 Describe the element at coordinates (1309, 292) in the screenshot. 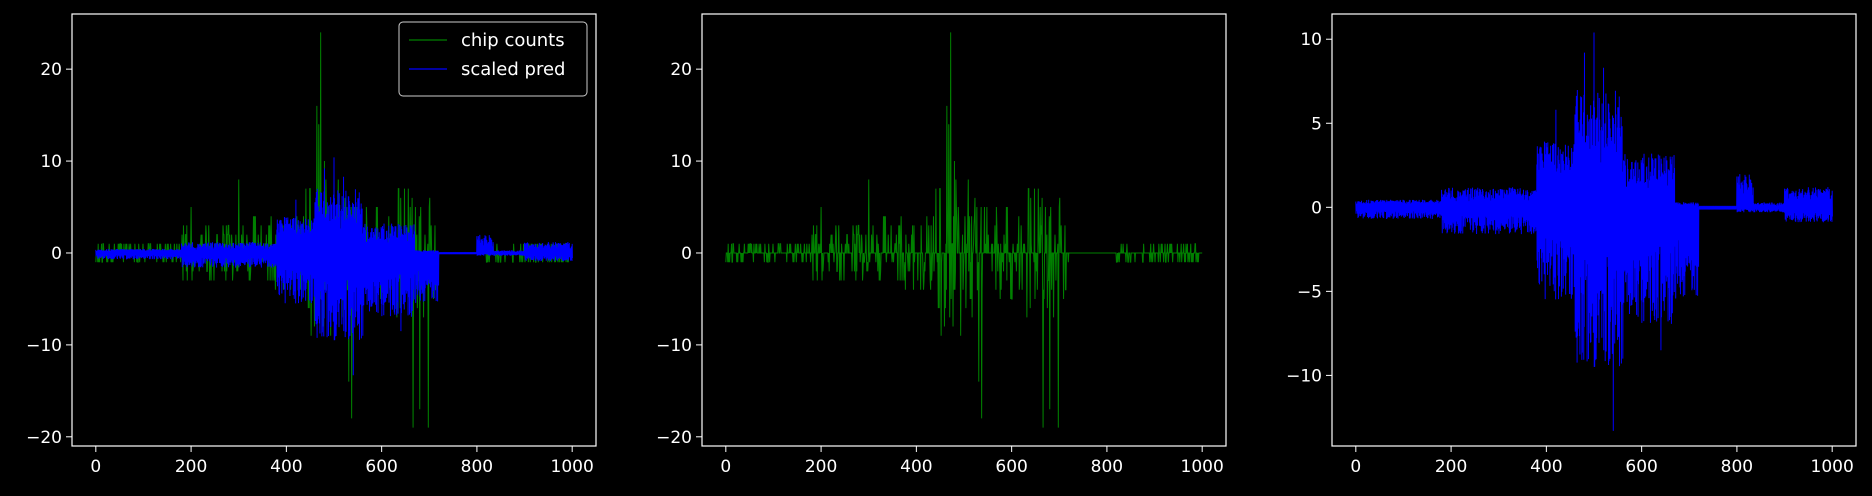

I see `y-tick-label: −5` at that location.